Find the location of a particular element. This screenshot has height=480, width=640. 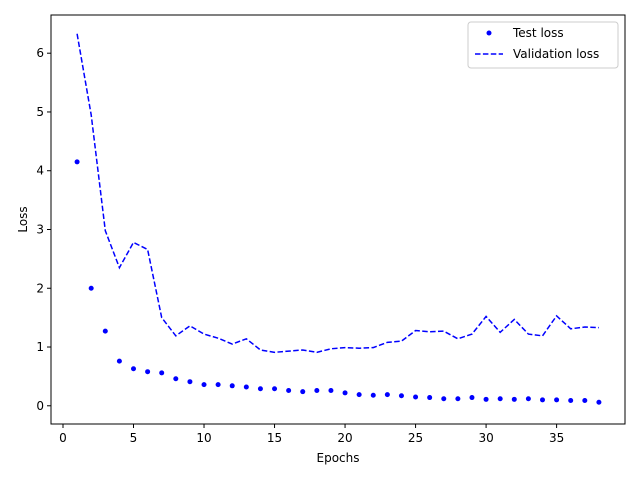

x-axis-label: Epochs is located at coordinates (338, 458).